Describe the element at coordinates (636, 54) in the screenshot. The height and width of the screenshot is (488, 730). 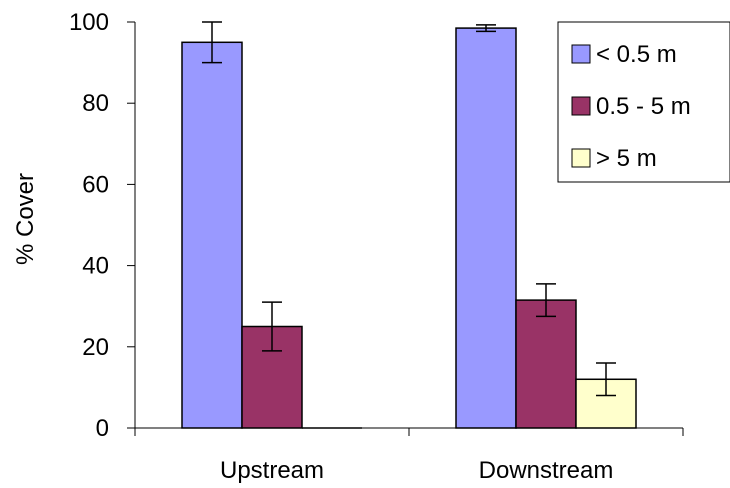
I see `legend-label: < 0.5 m` at that location.